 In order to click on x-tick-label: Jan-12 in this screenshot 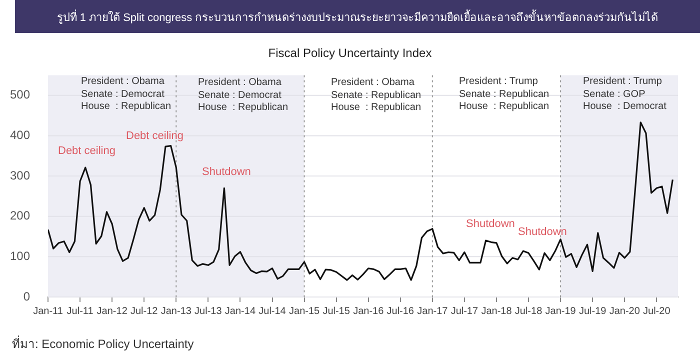, I will do `click(112, 311)`.